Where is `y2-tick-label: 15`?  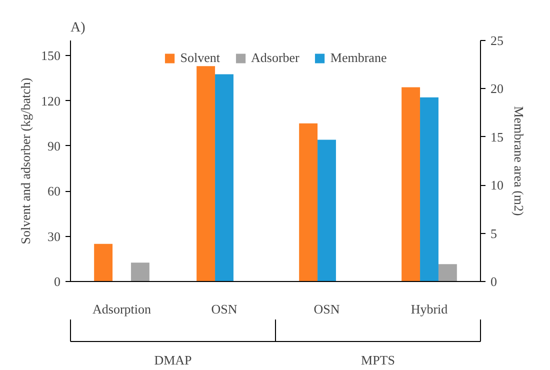
y2-tick-label: 15 is located at coordinates (497, 136).